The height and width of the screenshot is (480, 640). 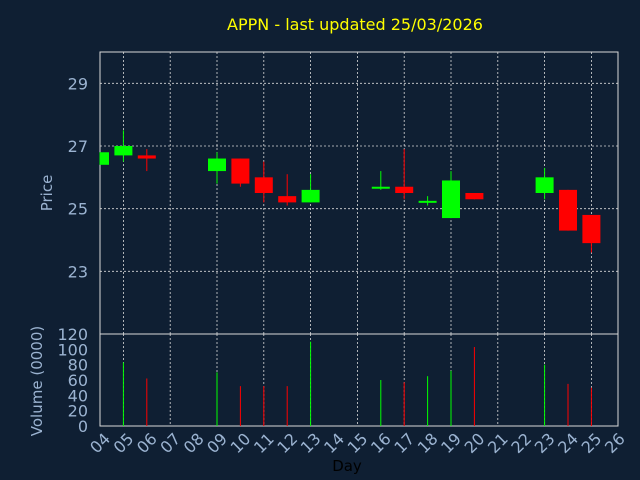 I want to click on volume-tick-label: 20, so click(x=78, y=411).